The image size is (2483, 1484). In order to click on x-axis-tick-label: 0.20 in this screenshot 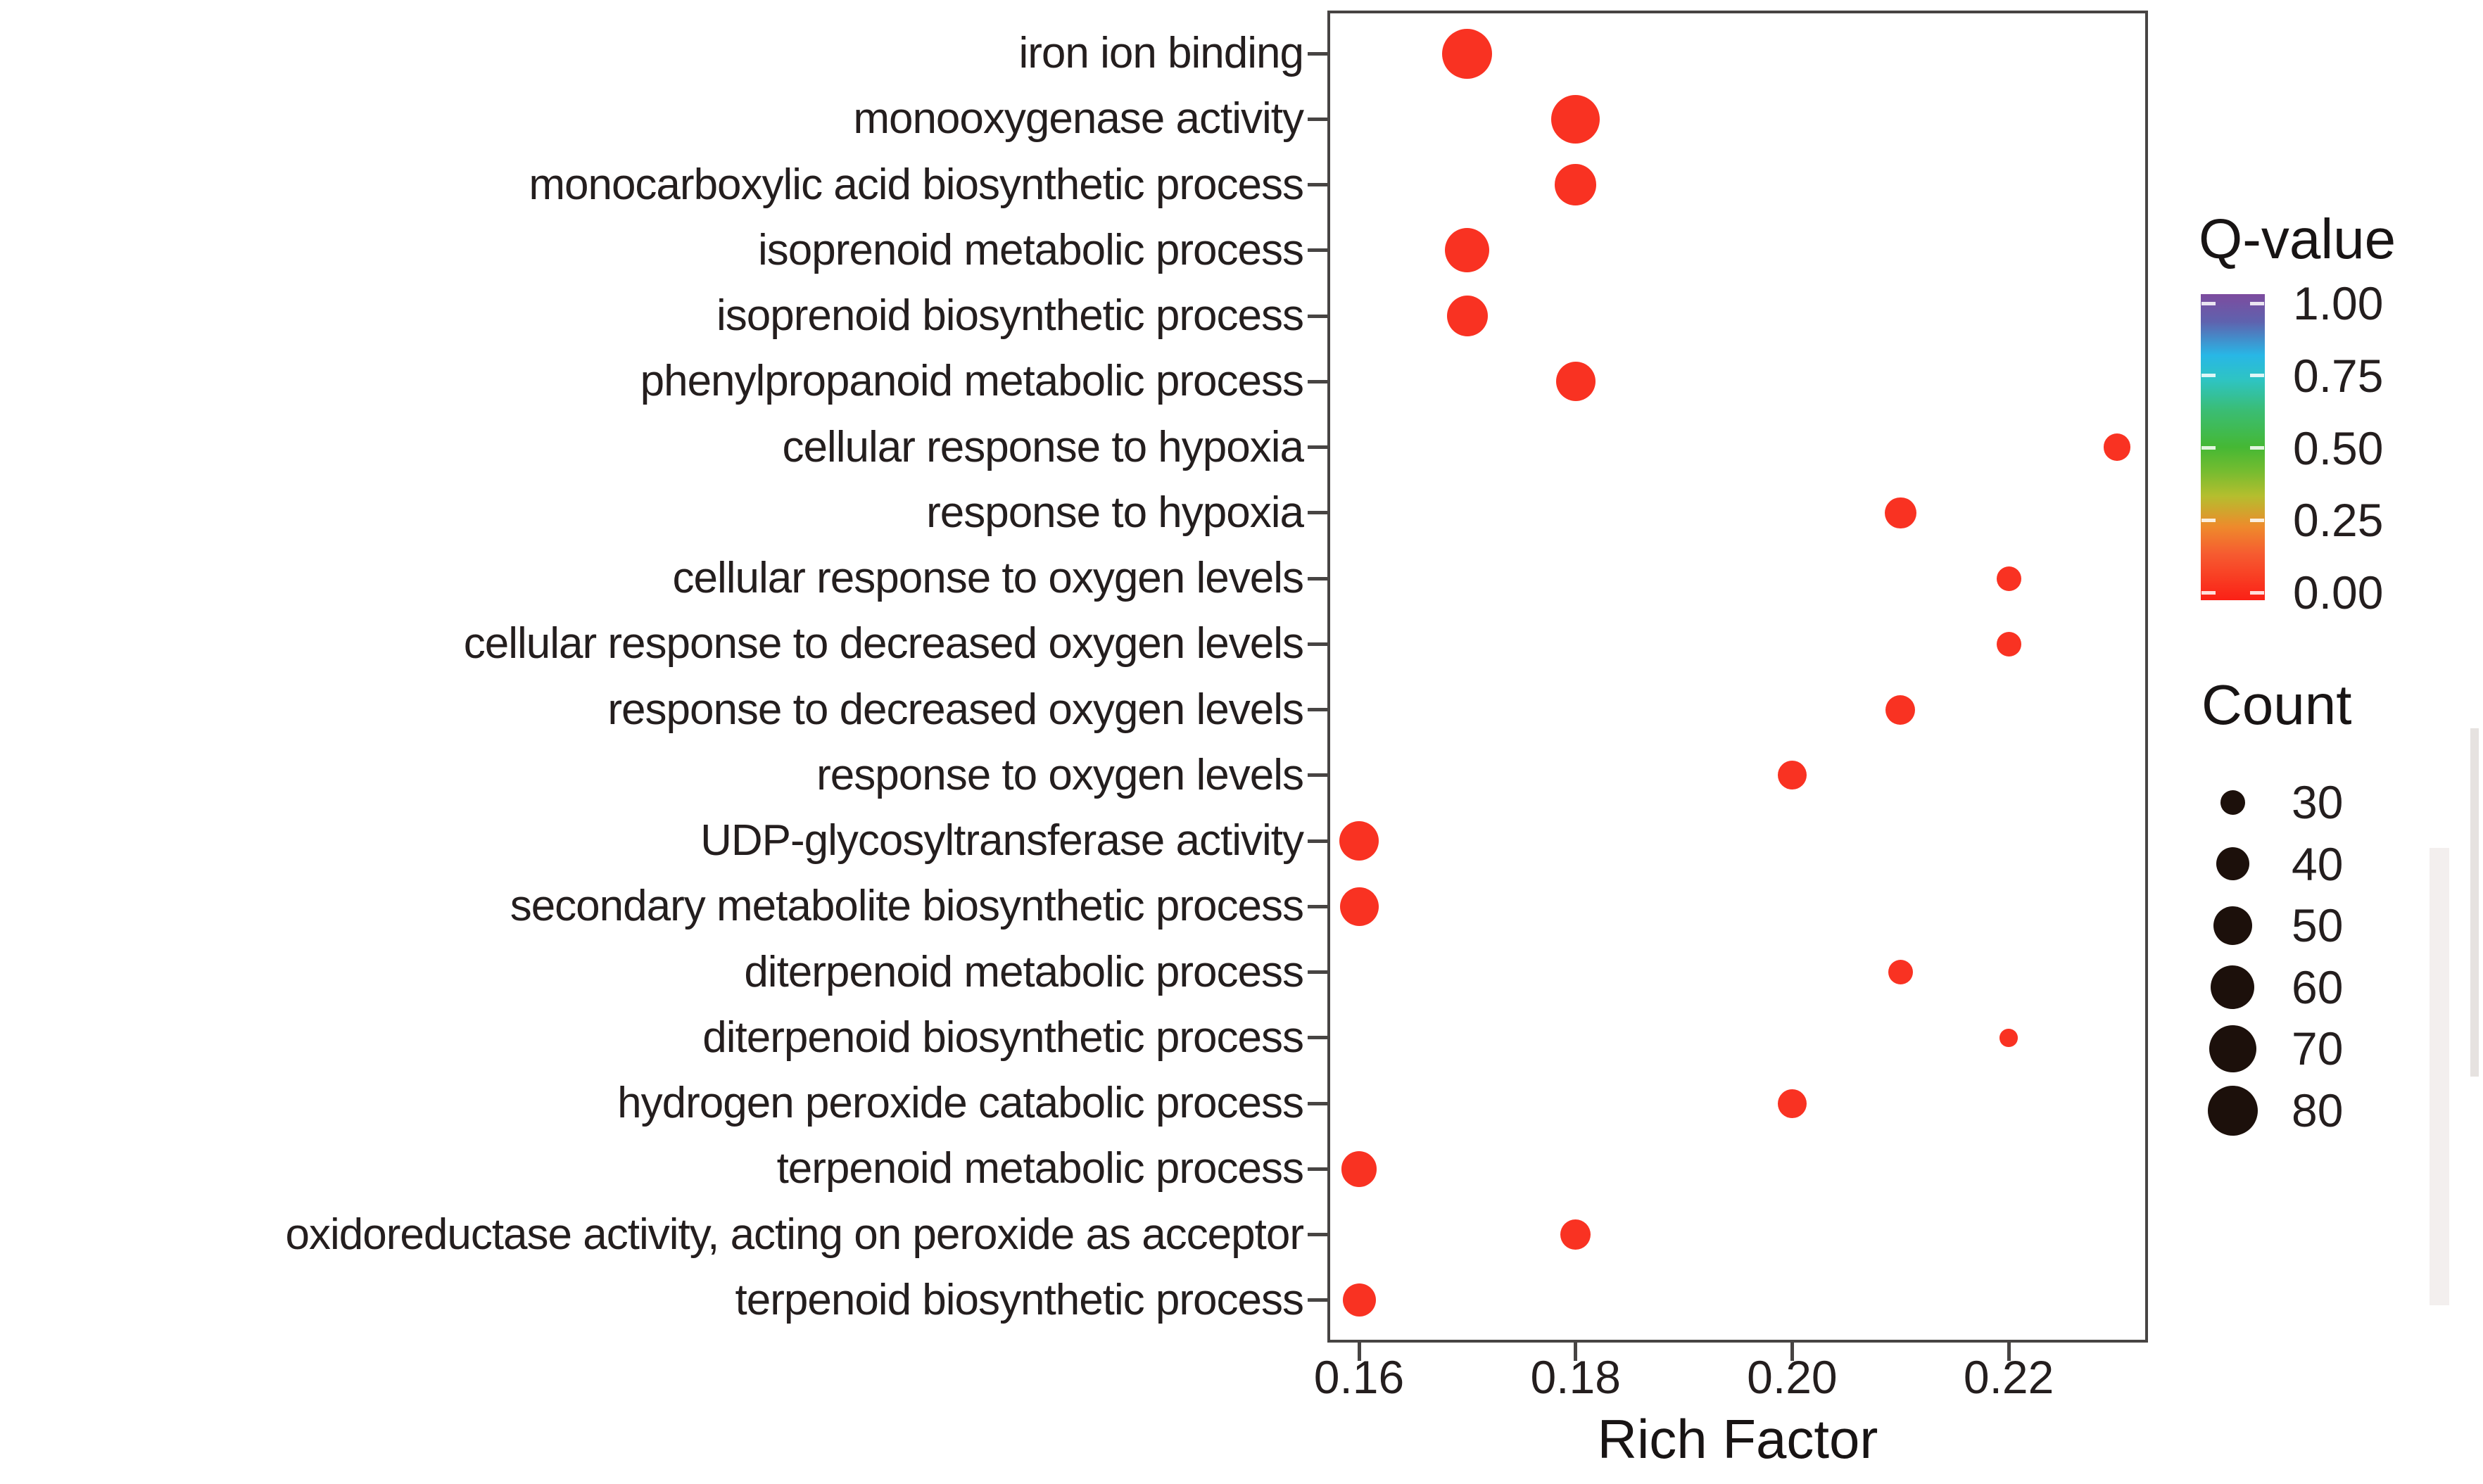, I will do `click(1792, 1377)`.